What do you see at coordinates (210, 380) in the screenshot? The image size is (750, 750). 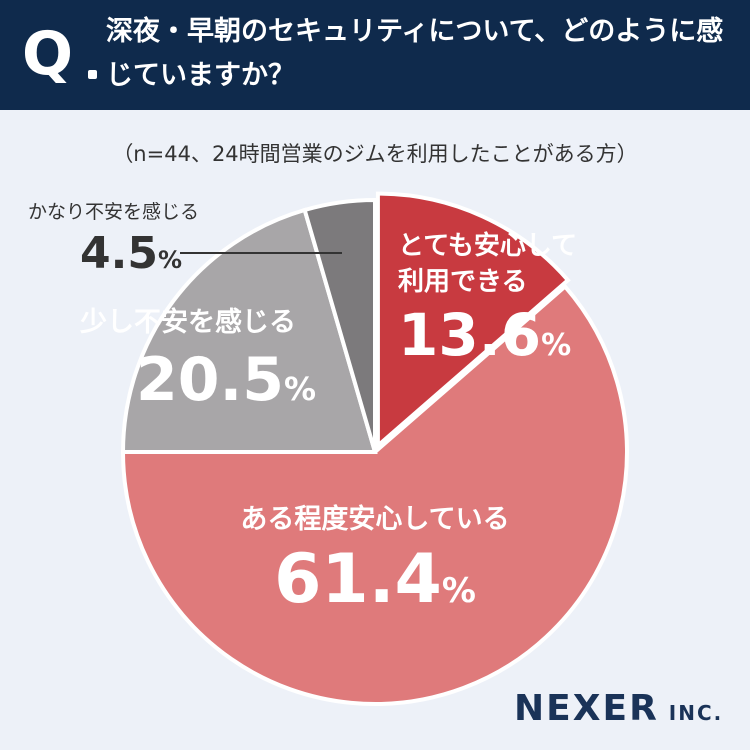 I see `value-label: 20.5` at bounding box center [210, 380].